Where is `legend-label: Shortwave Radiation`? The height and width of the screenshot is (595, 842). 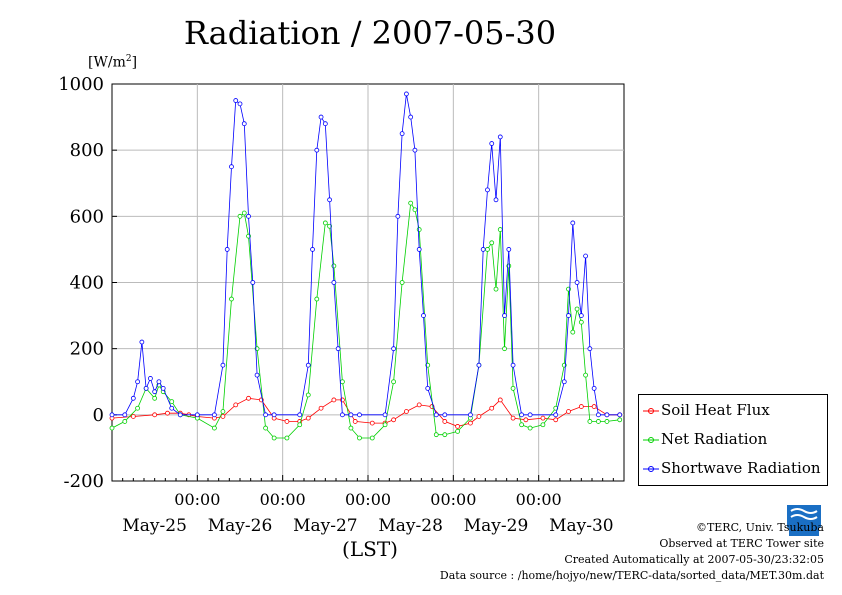 legend-label: Shortwave Radiation is located at coordinates (741, 468).